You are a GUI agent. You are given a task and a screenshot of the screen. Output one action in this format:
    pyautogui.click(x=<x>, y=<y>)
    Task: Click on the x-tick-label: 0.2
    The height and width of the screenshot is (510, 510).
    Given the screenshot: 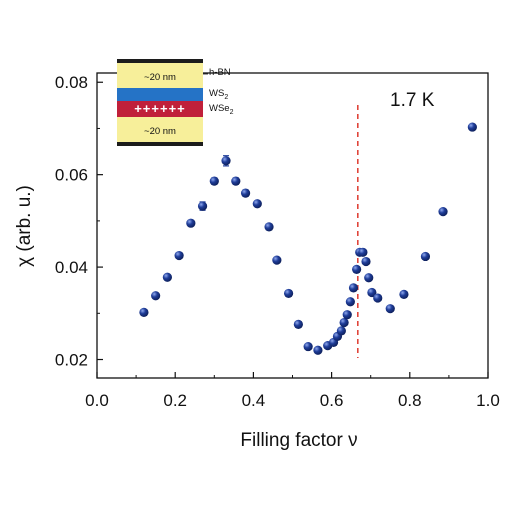 What is the action you would take?
    pyautogui.click(x=175, y=400)
    